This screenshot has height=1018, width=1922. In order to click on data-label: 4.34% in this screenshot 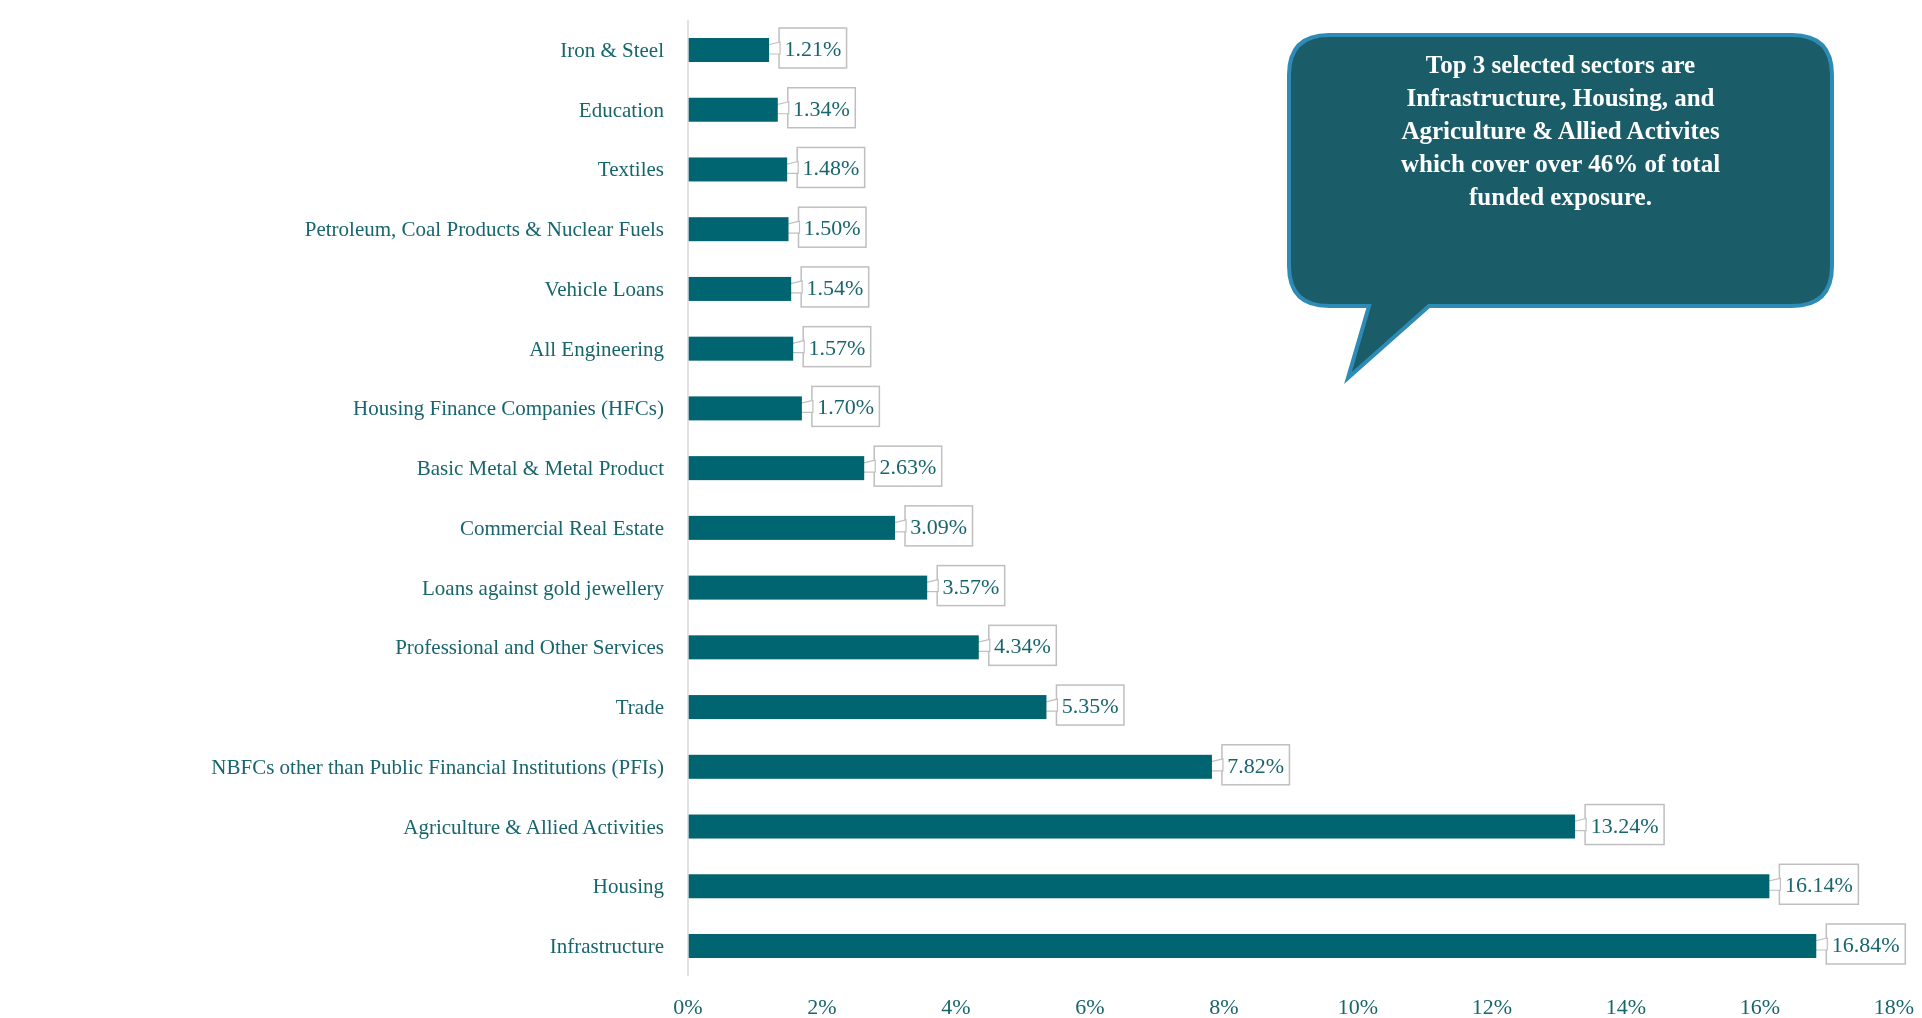, I will do `click(1022, 646)`.